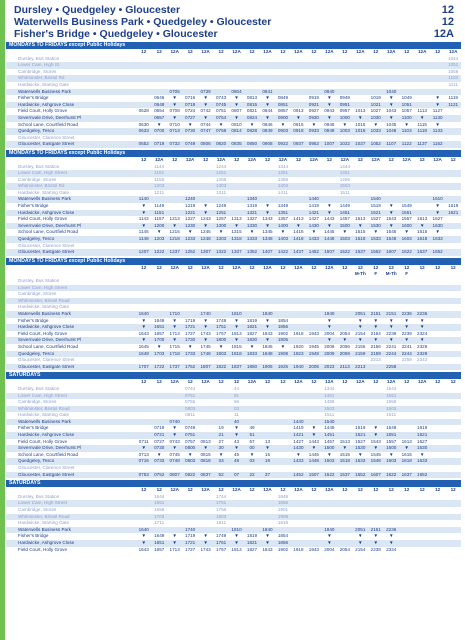 This screenshot has height=640, width=465. What do you see at coordinates (233, 72) in the screenshot?
I see `table-row: Cambridge, Stores 1056` at bounding box center [233, 72].